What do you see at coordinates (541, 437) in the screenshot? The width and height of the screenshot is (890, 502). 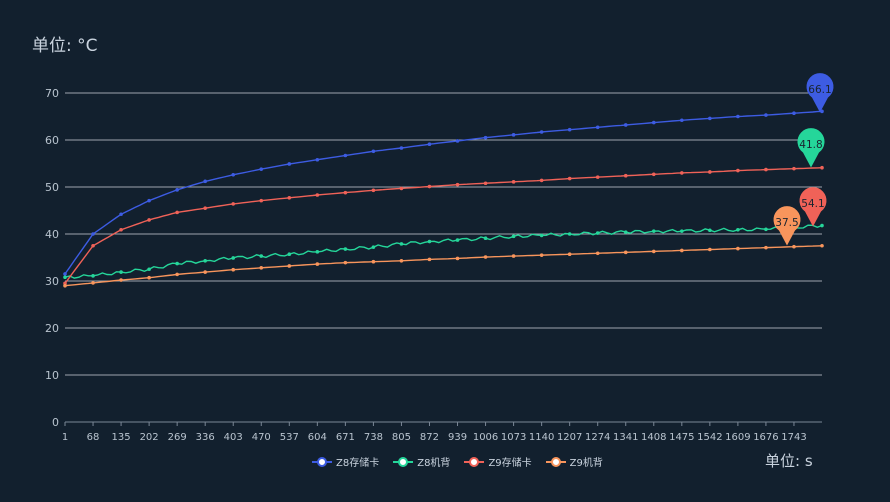 I see `x-tick-label: 1140` at bounding box center [541, 437].